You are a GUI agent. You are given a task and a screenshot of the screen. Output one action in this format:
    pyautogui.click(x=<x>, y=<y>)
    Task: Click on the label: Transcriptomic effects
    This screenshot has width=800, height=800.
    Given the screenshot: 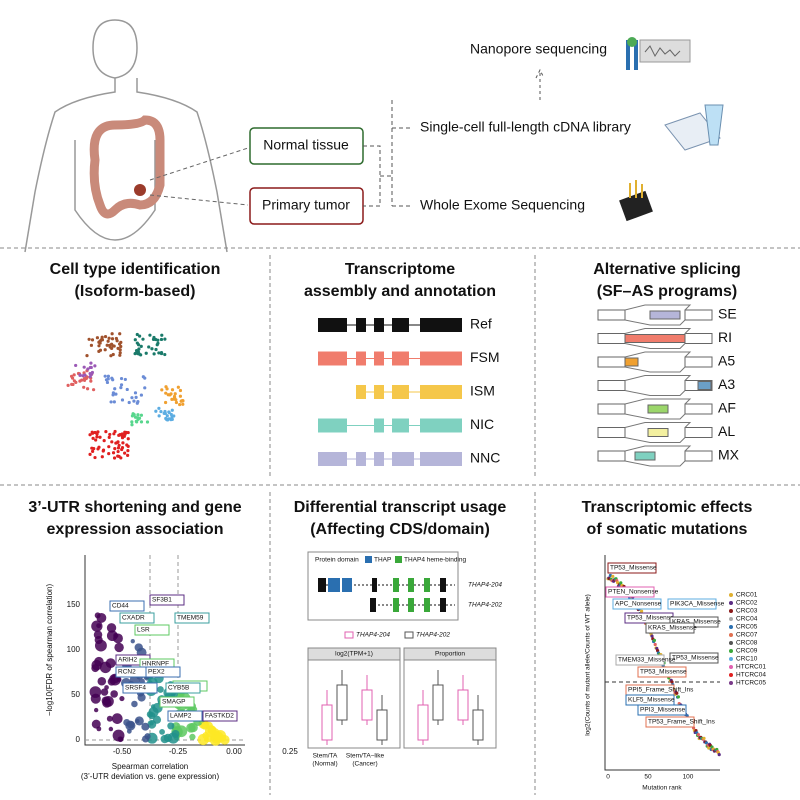 What is the action you would take?
    pyautogui.click(x=667, y=507)
    